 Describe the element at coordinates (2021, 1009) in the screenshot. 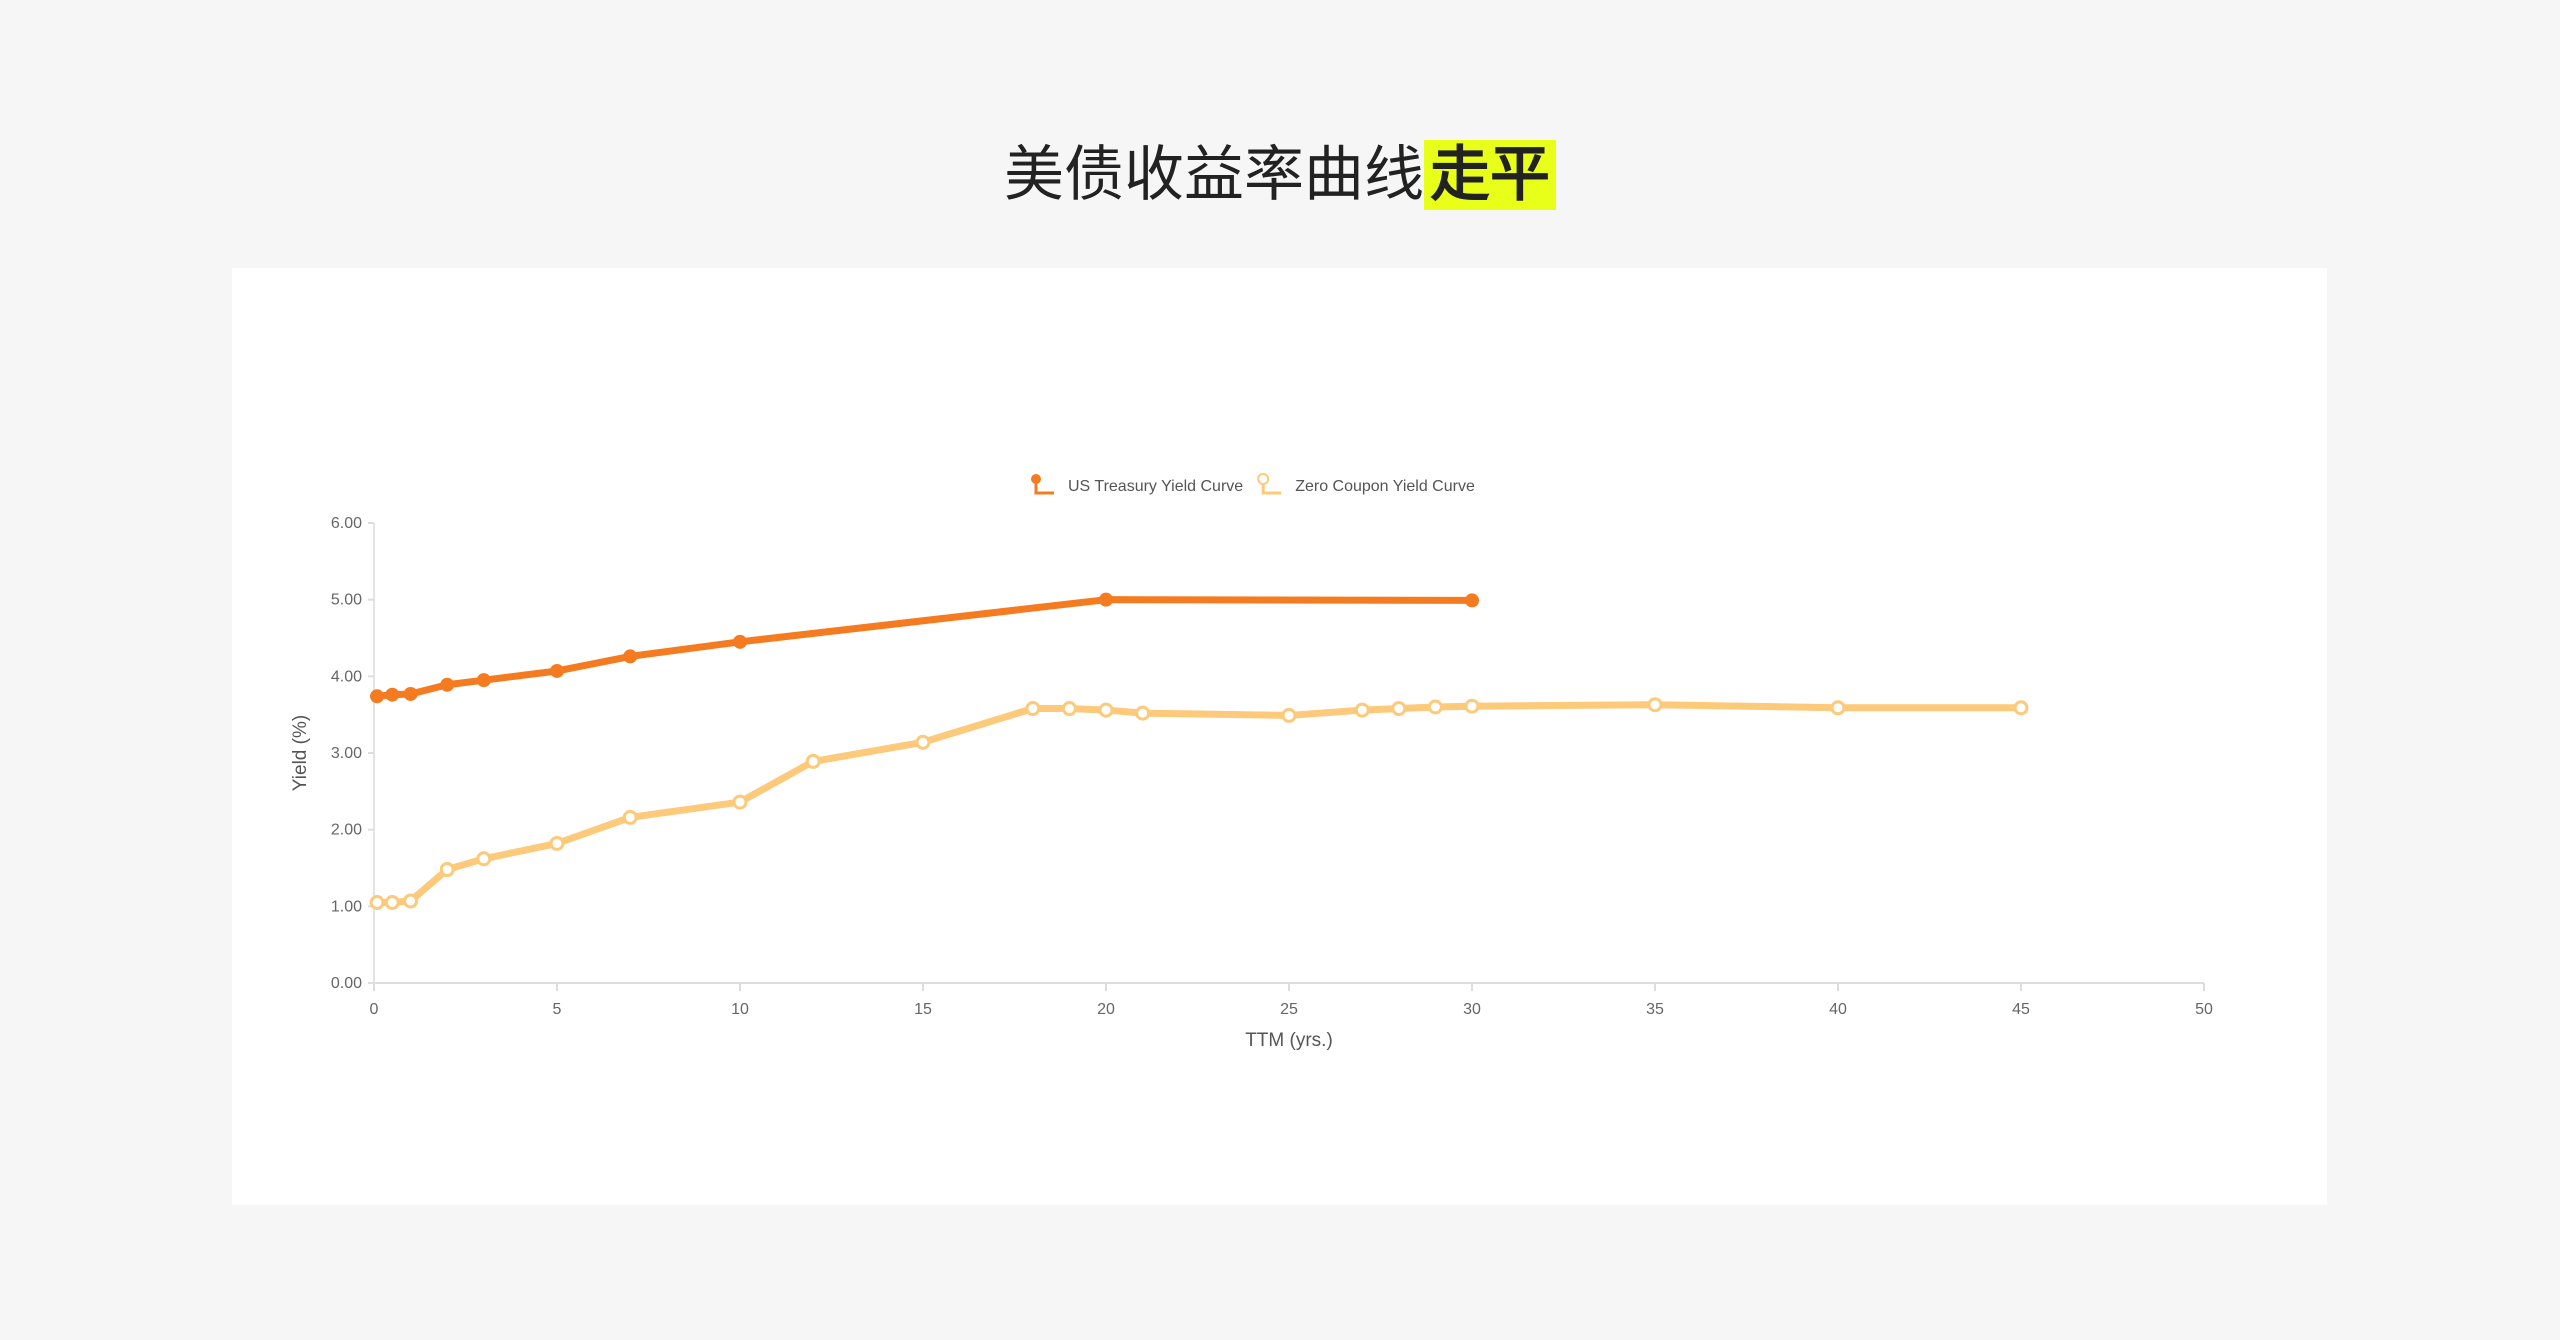

I see `x-tick-label: 45` at that location.